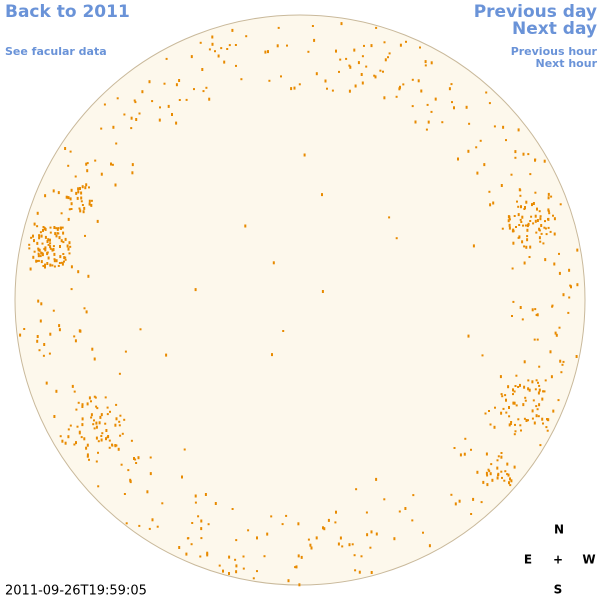  What do you see at coordinates (67, 12) in the screenshot?
I see `back-link: Back to 2011` at bounding box center [67, 12].